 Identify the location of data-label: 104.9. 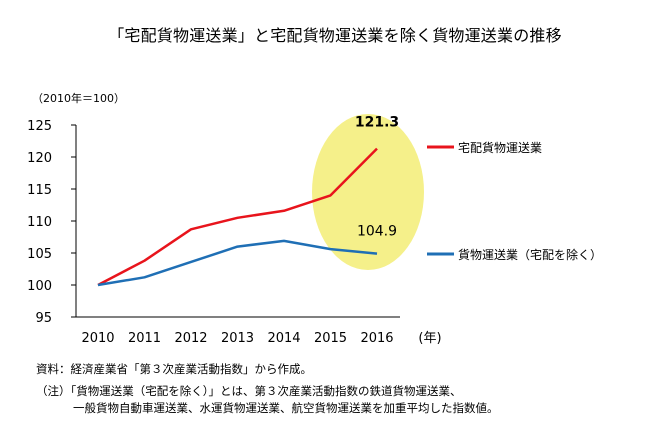
(377, 232).